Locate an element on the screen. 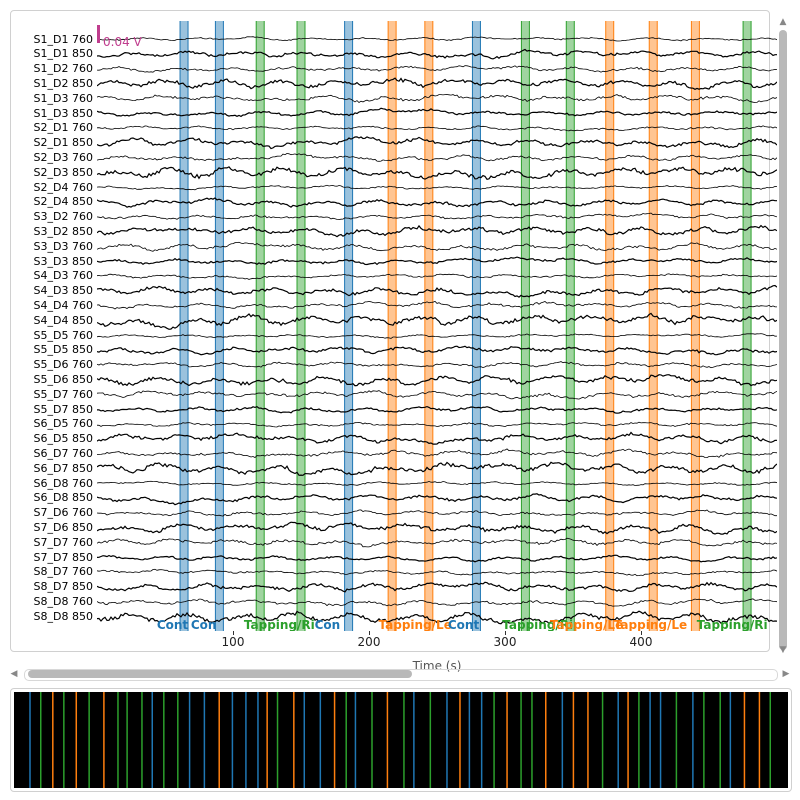 Image resolution: width=800 pixels, height=800 pixels. channel-label: S1_D2 850 is located at coordinates (63, 83).